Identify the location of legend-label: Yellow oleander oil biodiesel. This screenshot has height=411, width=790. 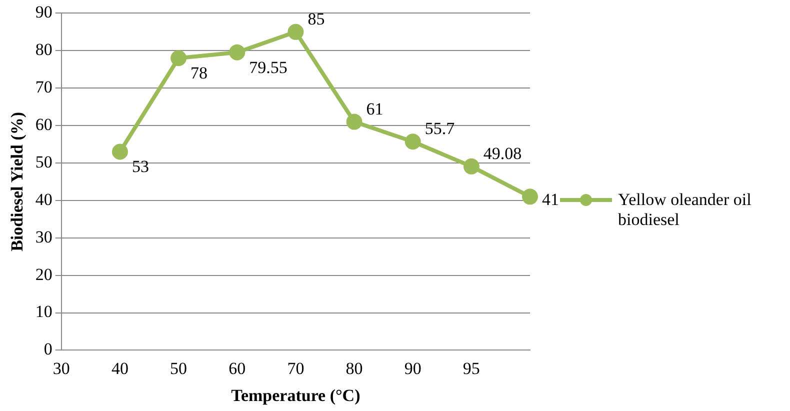
(685, 210).